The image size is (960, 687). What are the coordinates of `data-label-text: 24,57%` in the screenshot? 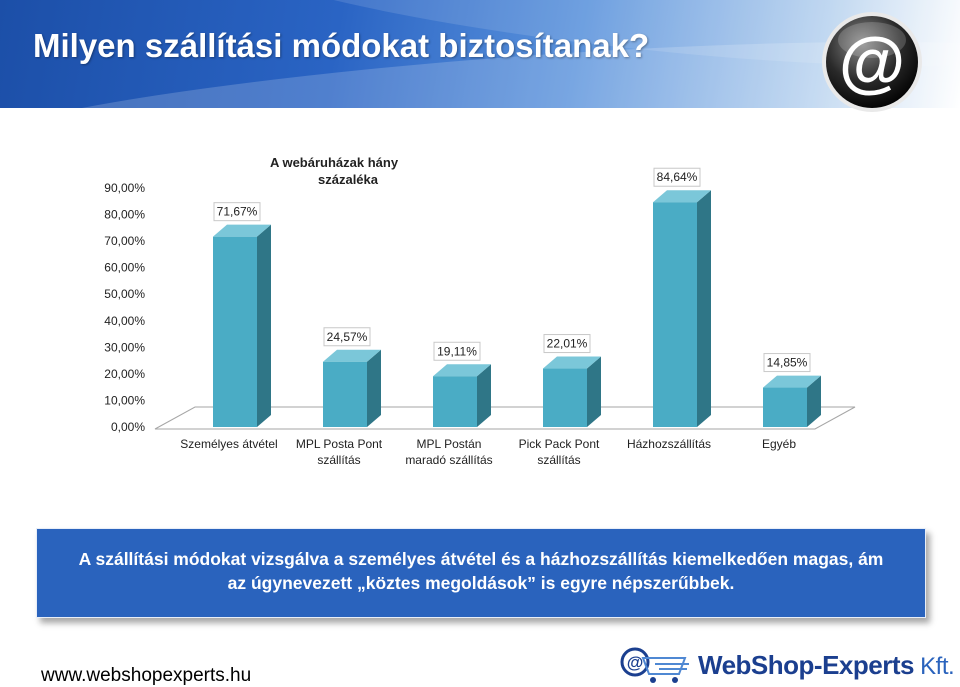 It's located at (347, 337).